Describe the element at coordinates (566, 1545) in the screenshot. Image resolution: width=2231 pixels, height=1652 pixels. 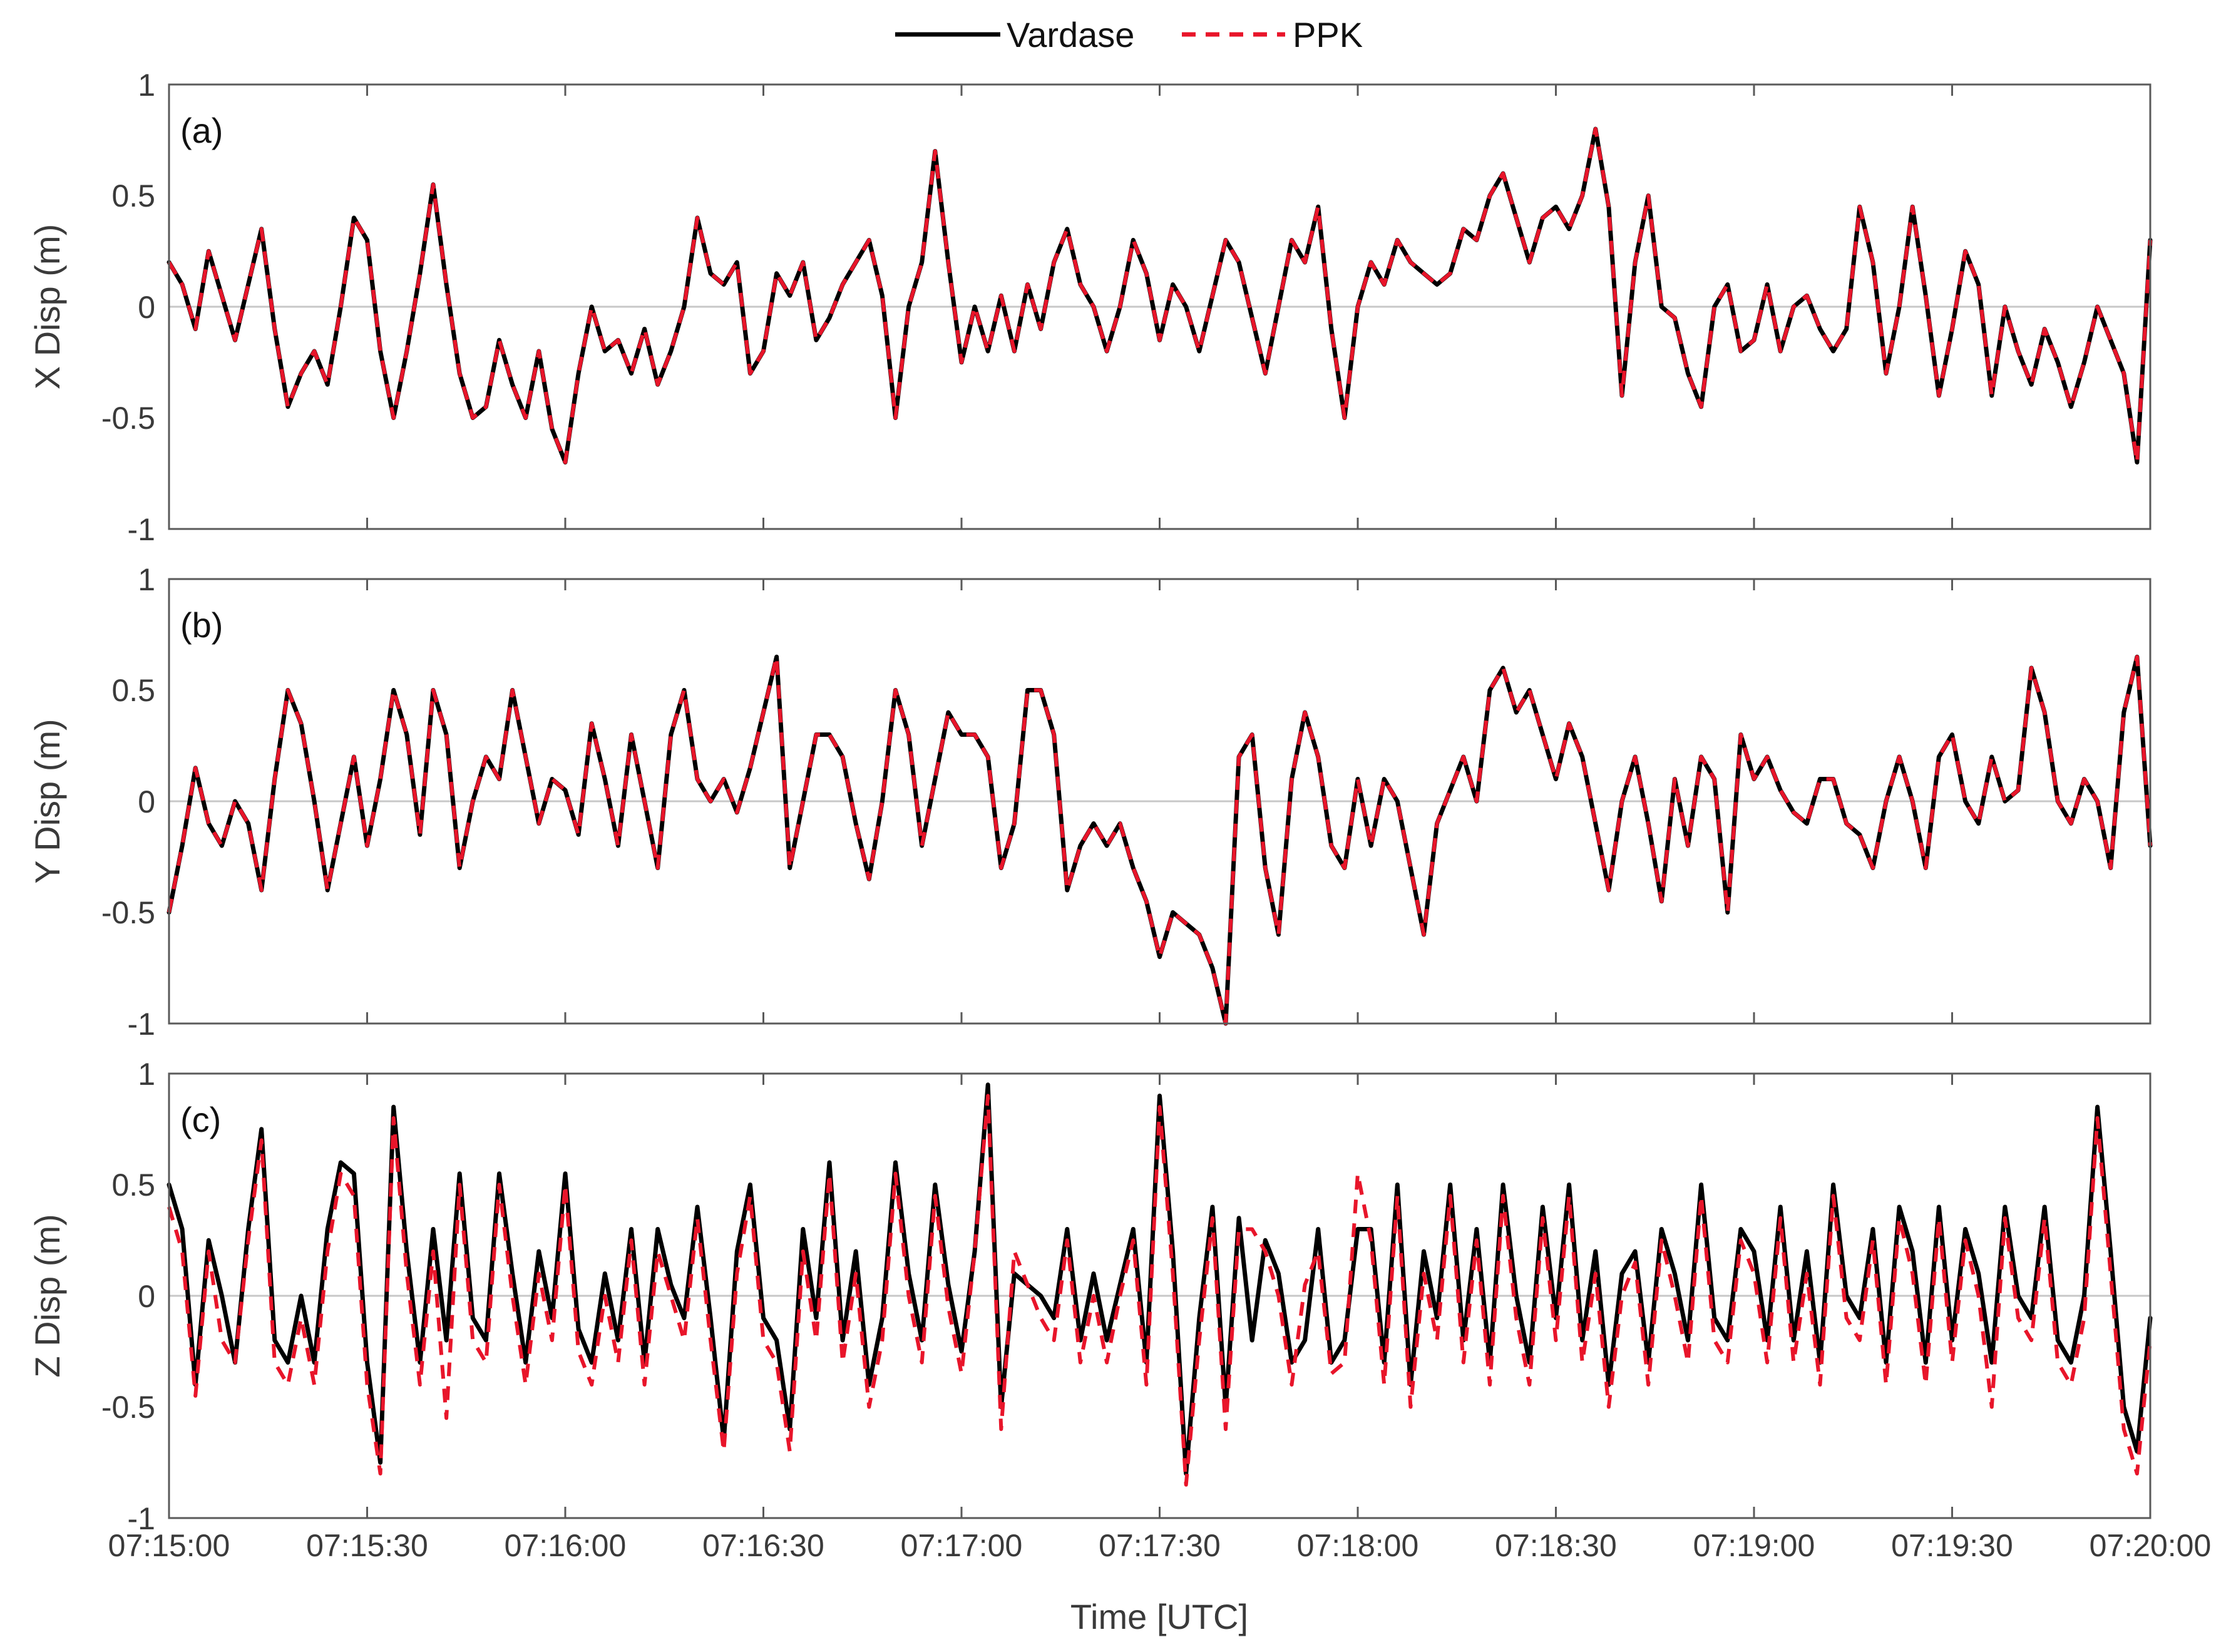
I see `x-tick-label: 07:16:00` at that location.